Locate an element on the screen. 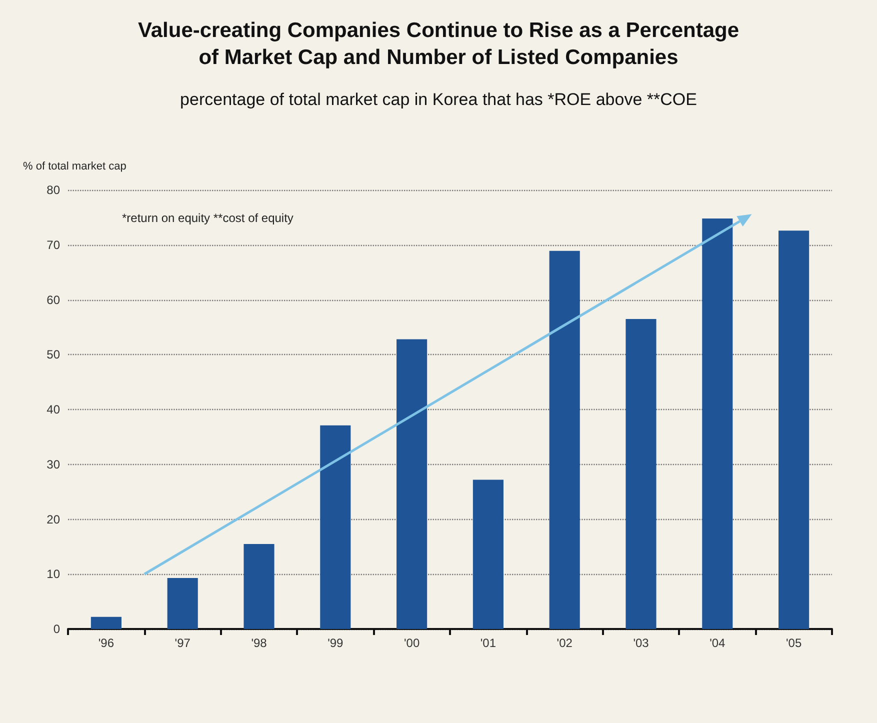 This screenshot has height=723, width=877. y-tick-label: 70 is located at coordinates (53, 245).